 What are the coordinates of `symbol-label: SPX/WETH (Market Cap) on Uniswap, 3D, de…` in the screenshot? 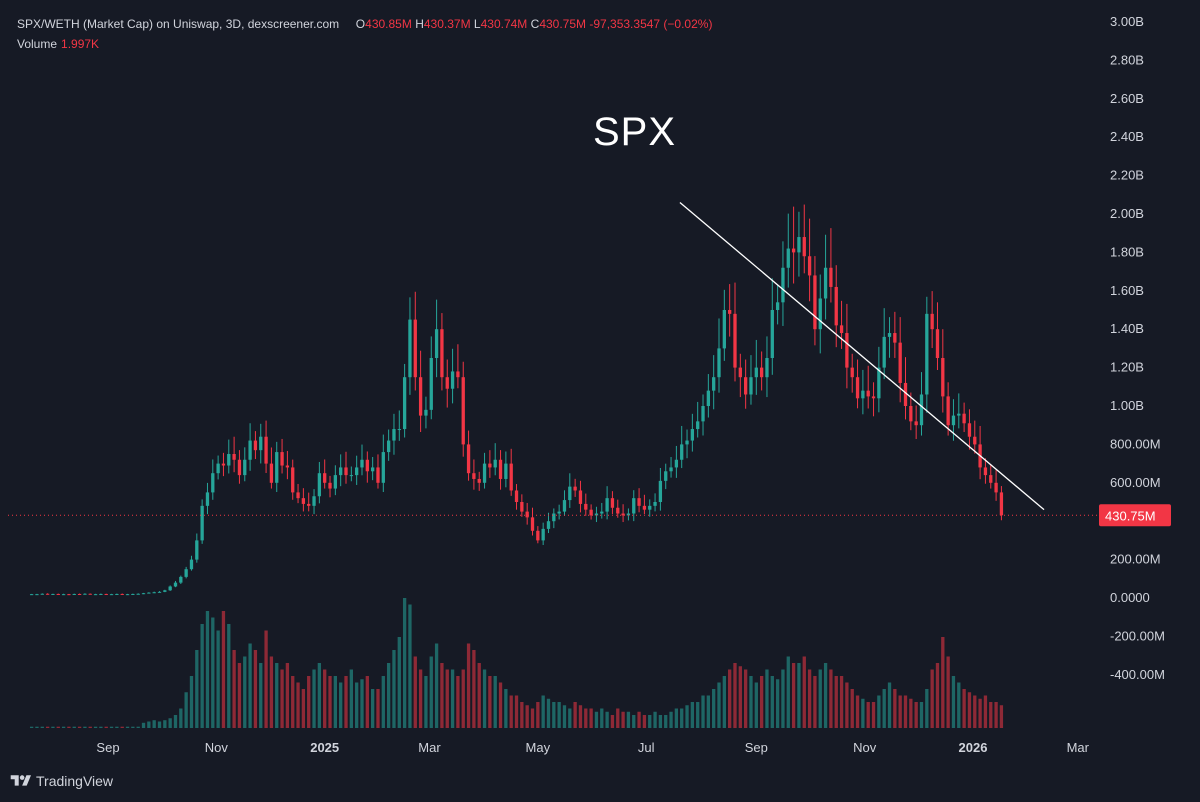 It's located at (178, 24).